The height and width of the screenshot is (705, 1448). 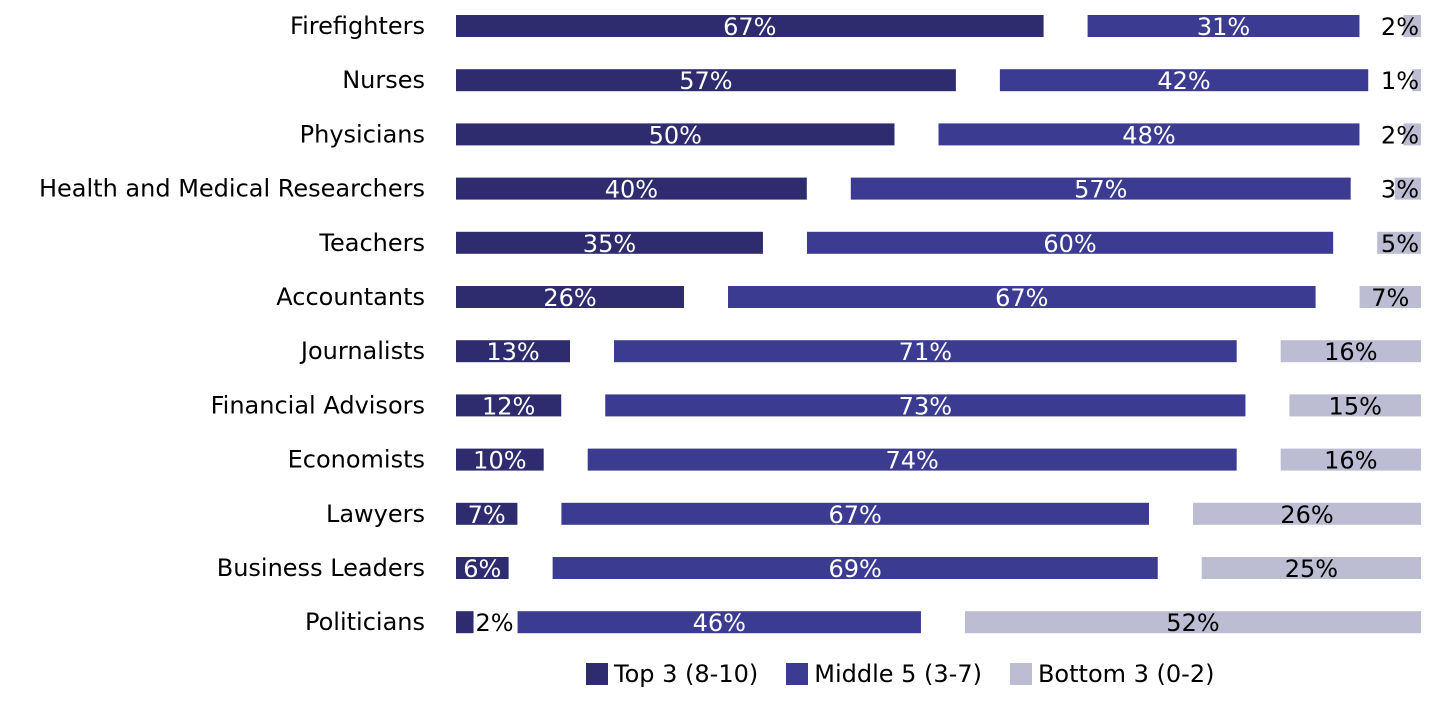 What do you see at coordinates (631, 190) in the screenshot?
I see `data-label-top: 40%` at bounding box center [631, 190].